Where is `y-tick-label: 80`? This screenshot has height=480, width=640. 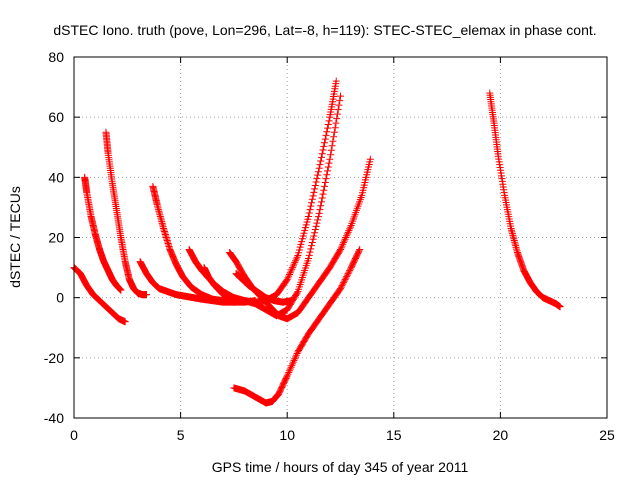 y-tick-label: 80 is located at coordinates (56, 57).